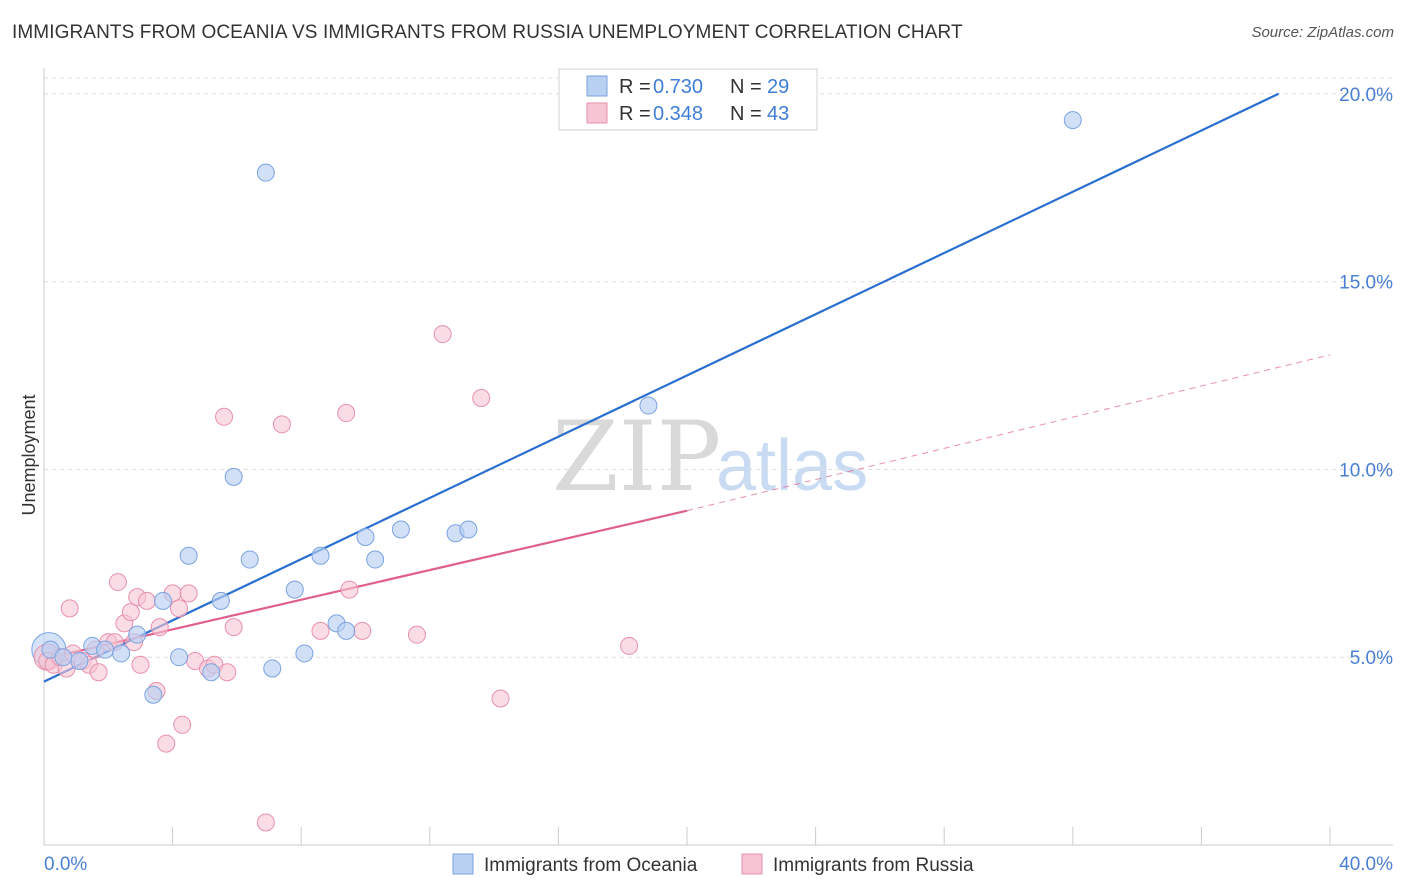 The height and width of the screenshot is (892, 1406). Describe the element at coordinates (1371, 658) in the screenshot. I see `y-tick-label: 5.0%` at that location.